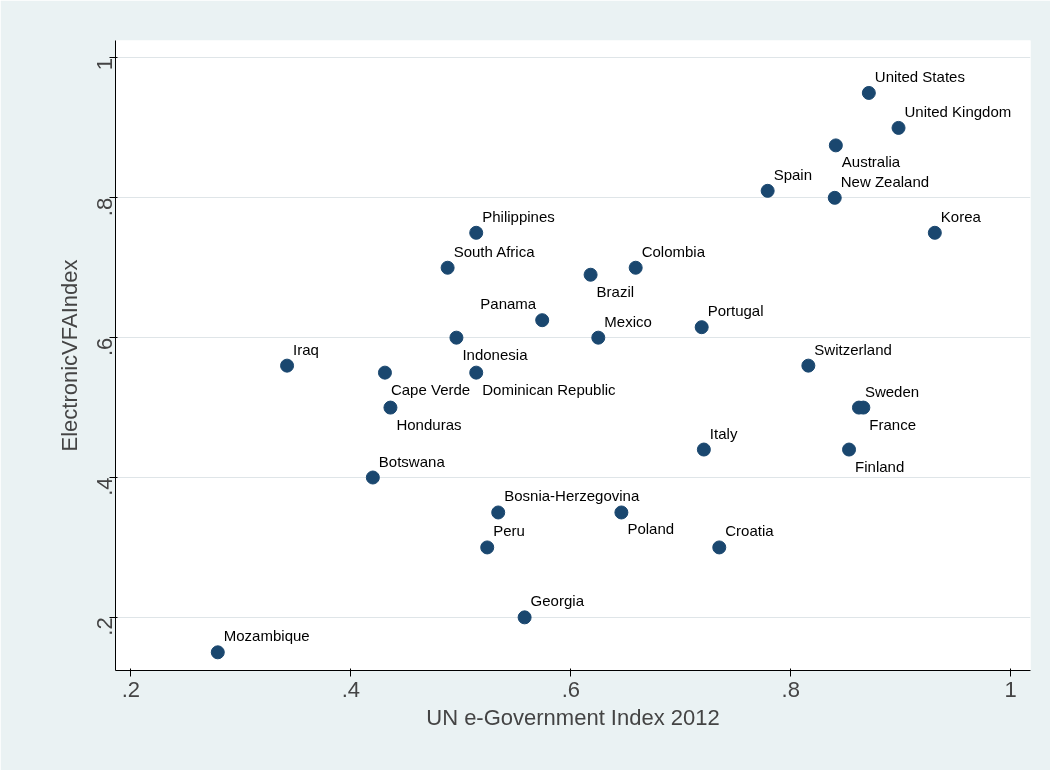  Describe the element at coordinates (790, 689) in the screenshot. I see `x-tick-label: .8` at that location.